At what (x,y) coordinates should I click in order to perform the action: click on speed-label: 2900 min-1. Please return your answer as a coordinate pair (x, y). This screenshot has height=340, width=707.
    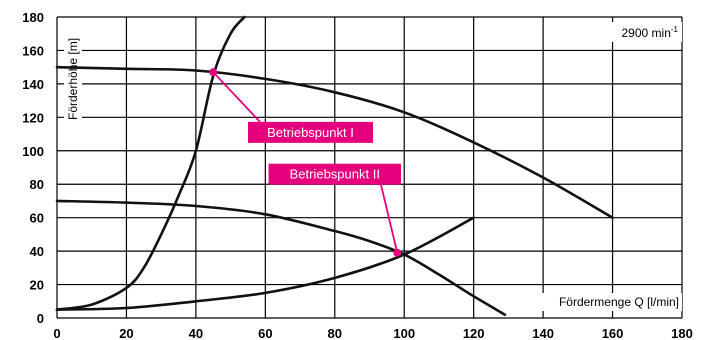
    Looking at the image, I should click on (650, 32).